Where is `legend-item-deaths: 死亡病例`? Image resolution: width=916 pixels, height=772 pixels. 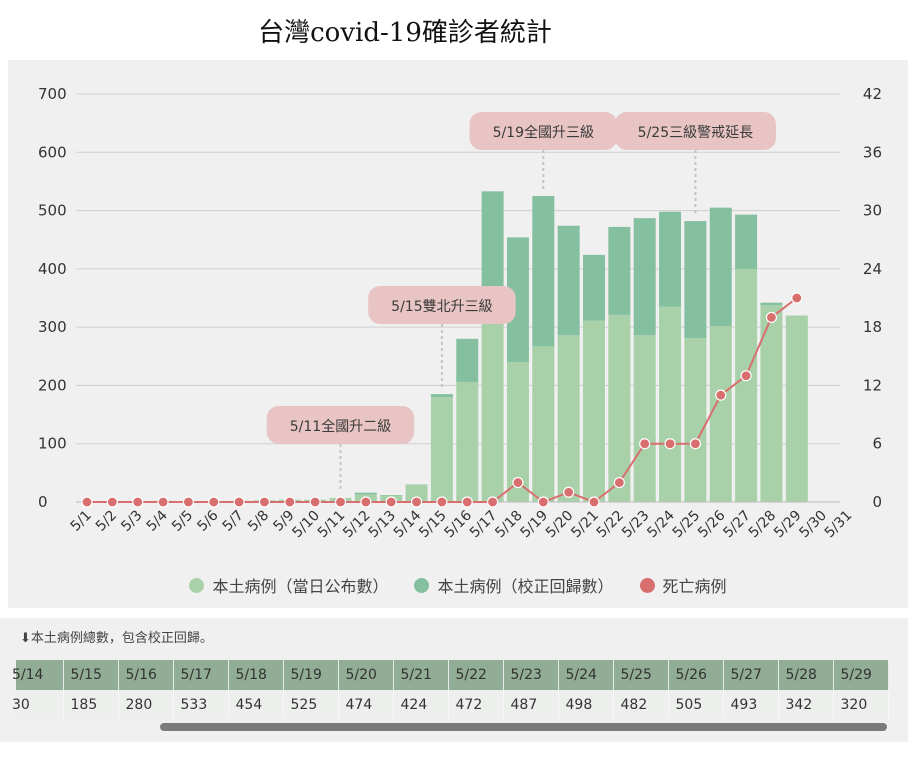 legend-item-deaths: 死亡病例 is located at coordinates (683, 585).